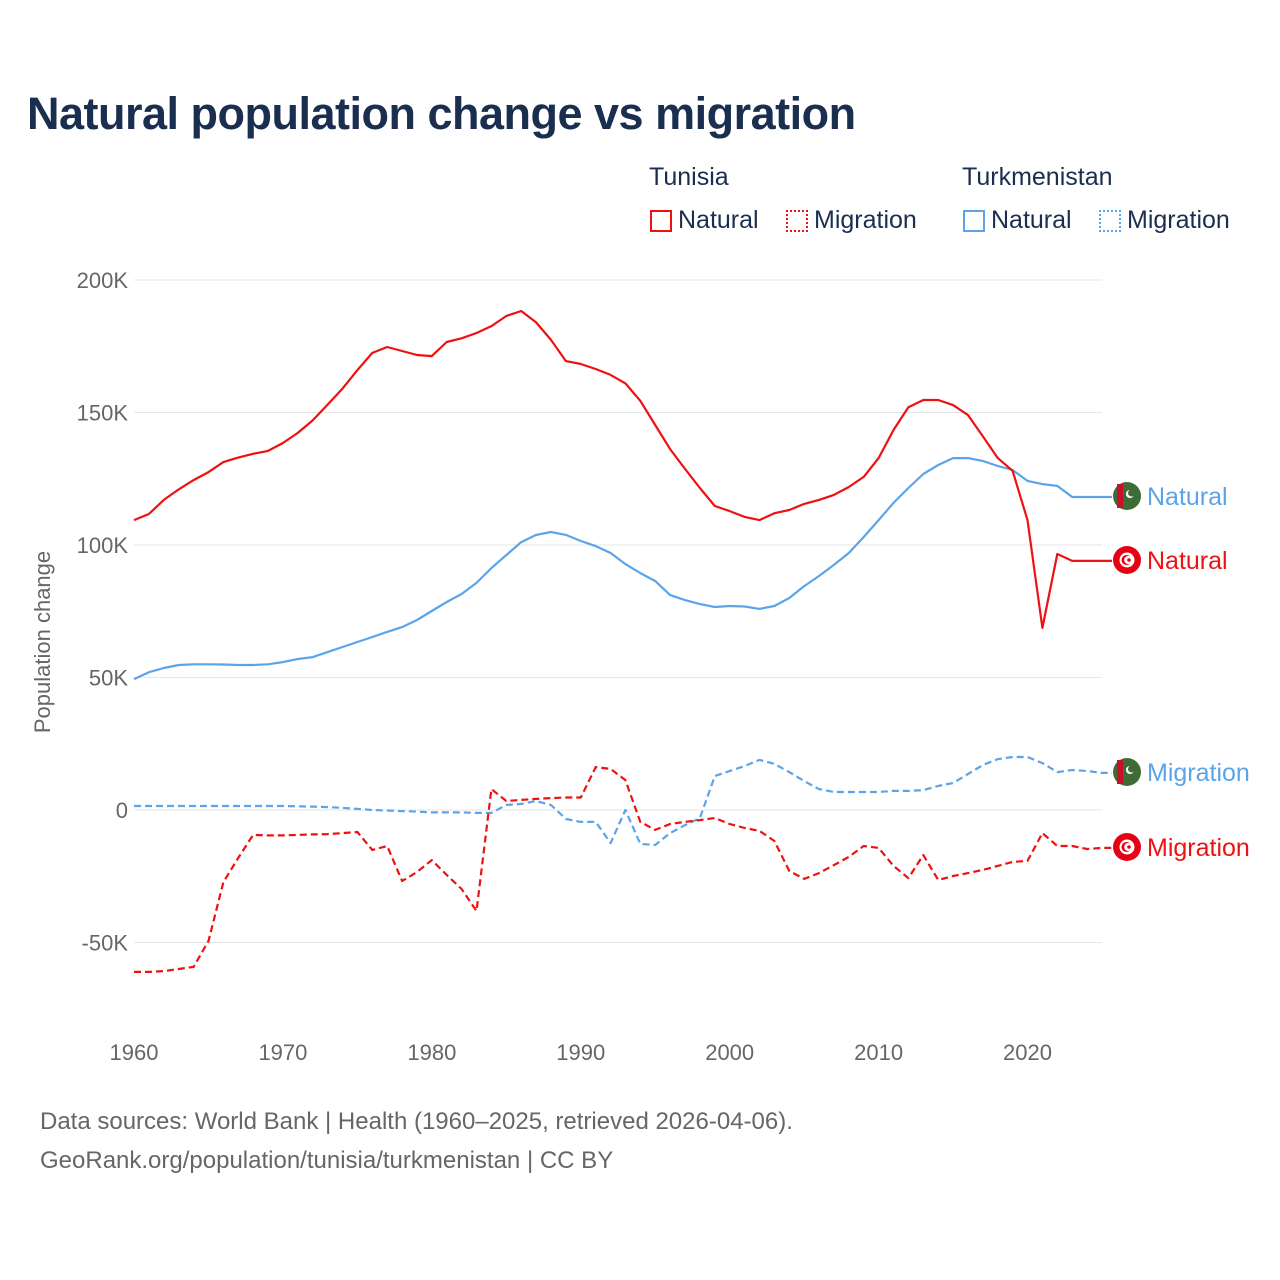 This screenshot has width=1280, height=1280. Describe the element at coordinates (623, 869) in the screenshot. I see `series-line-tunisia-migration` at that location.